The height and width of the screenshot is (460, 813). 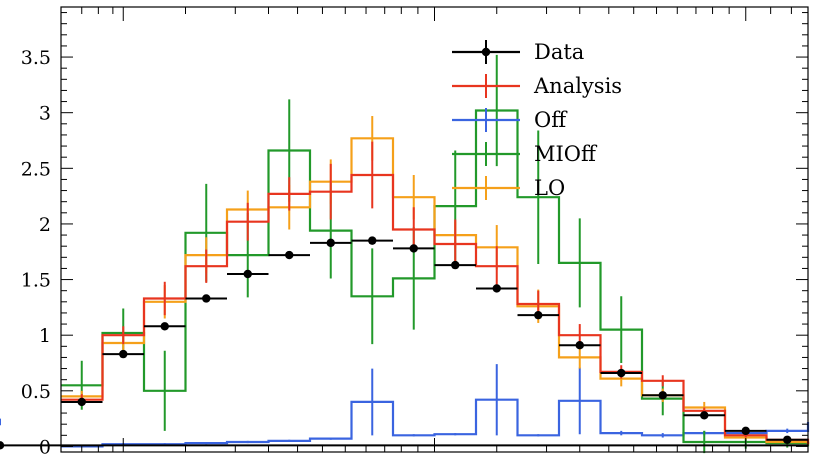 What do you see at coordinates (508, 188) in the screenshot?
I see `legend-entry-lo: LO` at bounding box center [508, 188].